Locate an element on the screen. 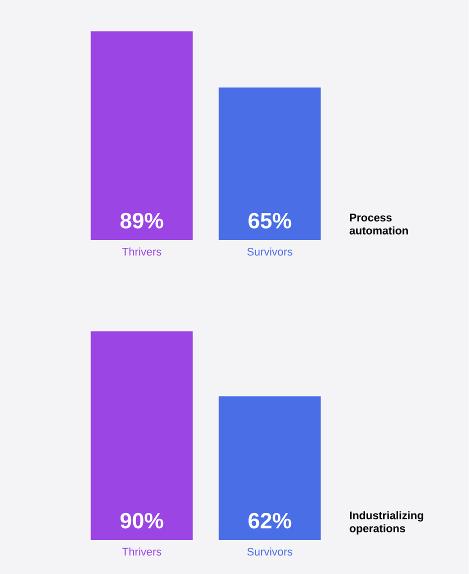 The height and width of the screenshot is (574, 469). data-label: 89% is located at coordinates (142, 220).